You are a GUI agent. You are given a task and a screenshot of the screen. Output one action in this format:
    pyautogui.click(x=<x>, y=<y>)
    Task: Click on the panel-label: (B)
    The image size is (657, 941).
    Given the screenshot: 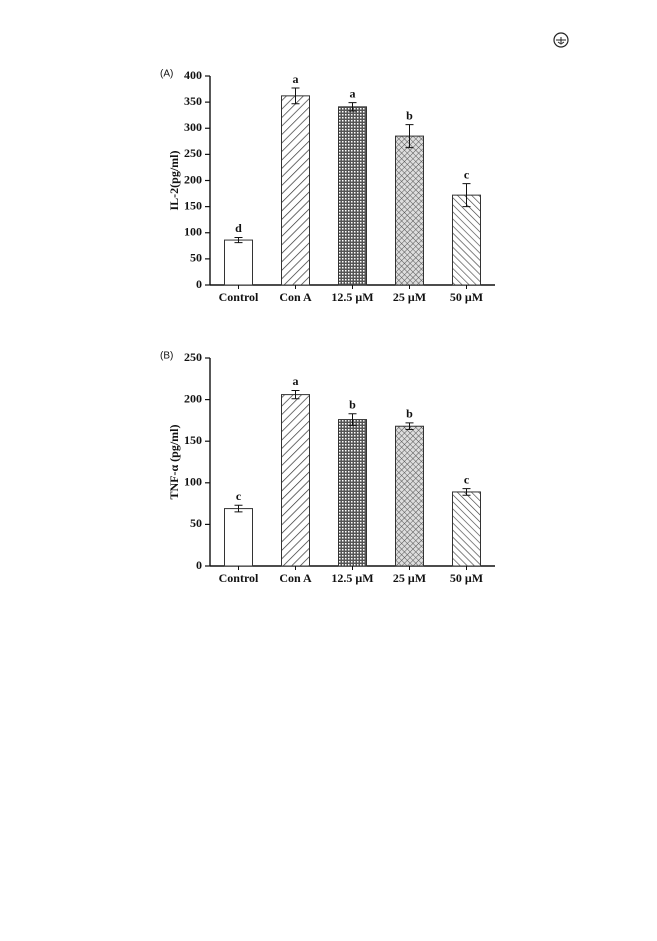 What is the action you would take?
    pyautogui.click(x=166, y=356)
    